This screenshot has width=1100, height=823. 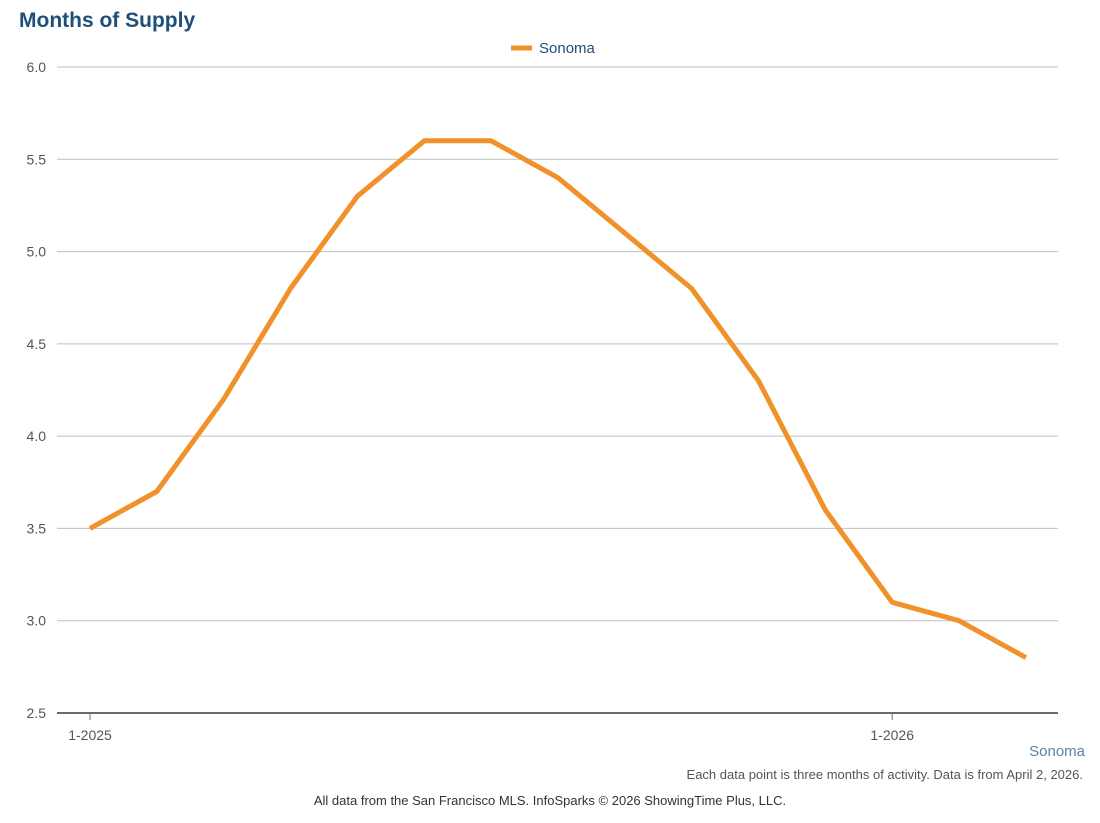 What do you see at coordinates (557, 727) in the screenshot?
I see `x-axis: 1-2025 1-2026` at bounding box center [557, 727].